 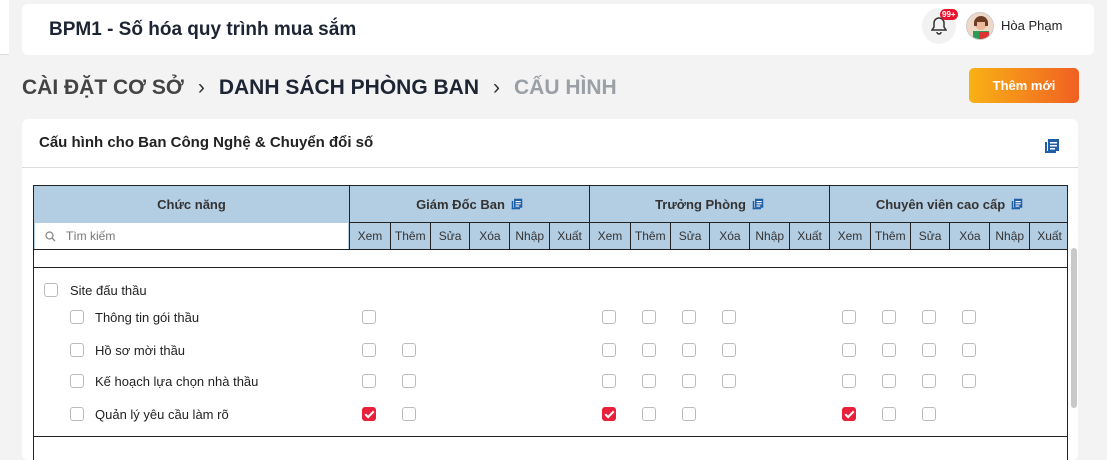 What do you see at coordinates (162, 414) in the screenshot?
I see `function-label: Quản lý yêu cầu làm rõ` at bounding box center [162, 414].